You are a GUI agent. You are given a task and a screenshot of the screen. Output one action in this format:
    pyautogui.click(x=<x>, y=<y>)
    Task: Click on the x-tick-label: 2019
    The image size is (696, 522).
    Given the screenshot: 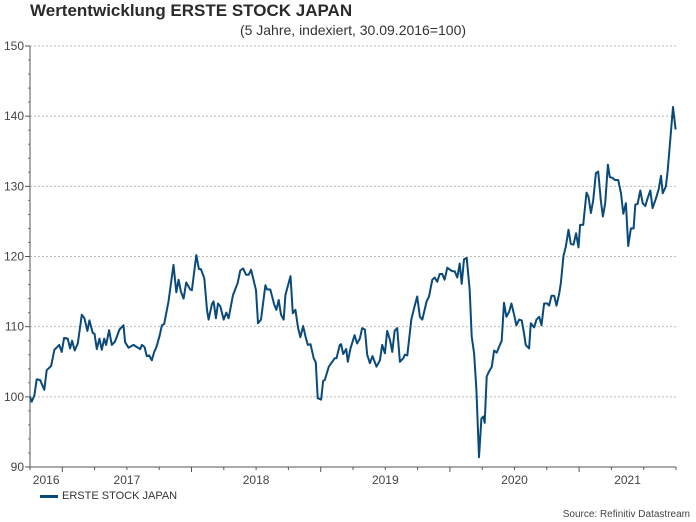 What is the action you would take?
    pyautogui.click(x=385, y=480)
    